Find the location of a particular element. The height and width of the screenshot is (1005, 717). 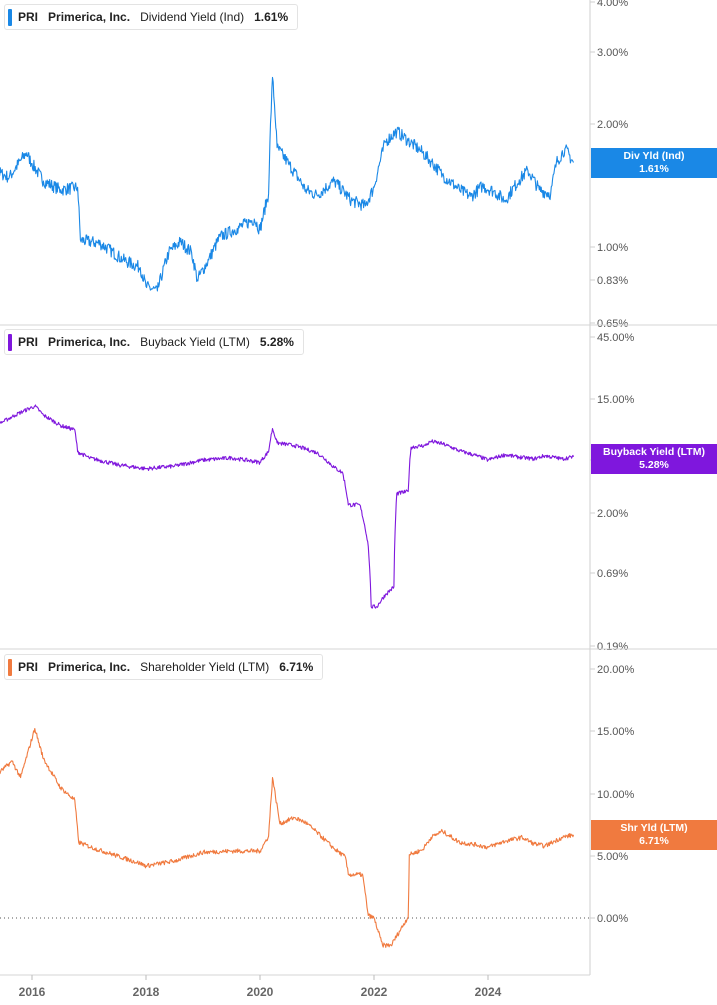

x-tick-label: 2018 is located at coordinates (146, 992).